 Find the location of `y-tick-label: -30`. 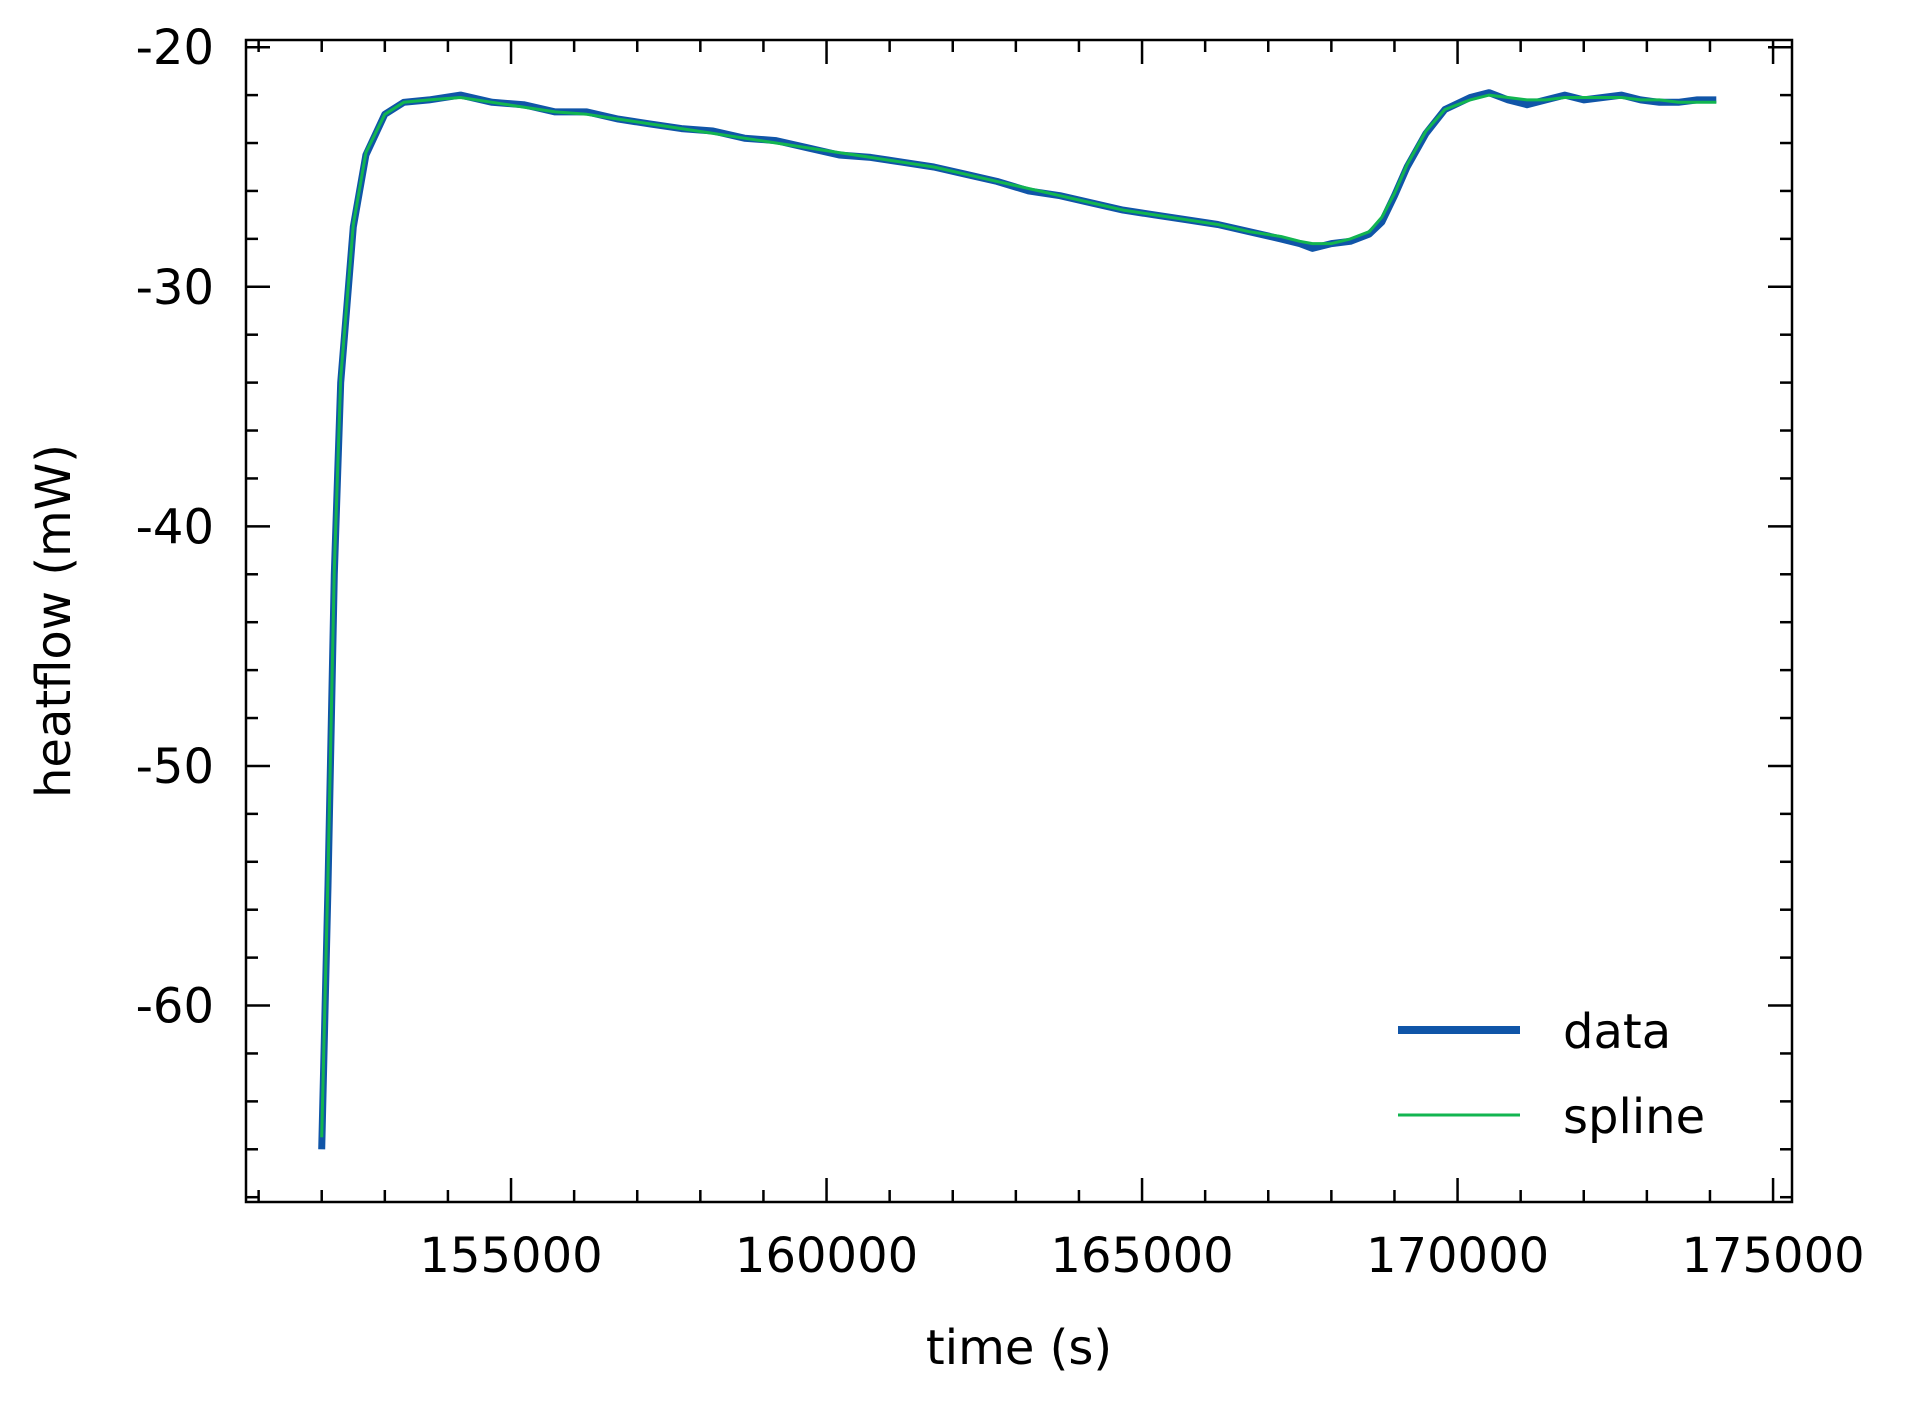

y-tick-label: -30 is located at coordinates (175, 288).